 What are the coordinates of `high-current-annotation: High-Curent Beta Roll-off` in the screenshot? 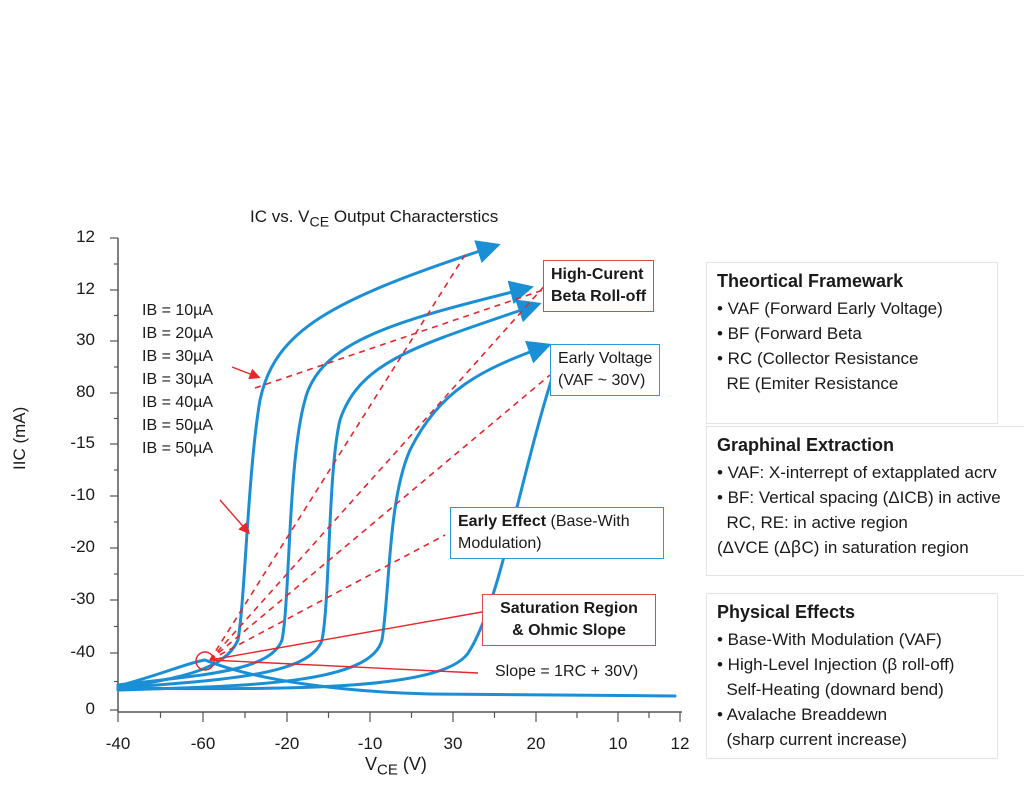 It's located at (599, 286).